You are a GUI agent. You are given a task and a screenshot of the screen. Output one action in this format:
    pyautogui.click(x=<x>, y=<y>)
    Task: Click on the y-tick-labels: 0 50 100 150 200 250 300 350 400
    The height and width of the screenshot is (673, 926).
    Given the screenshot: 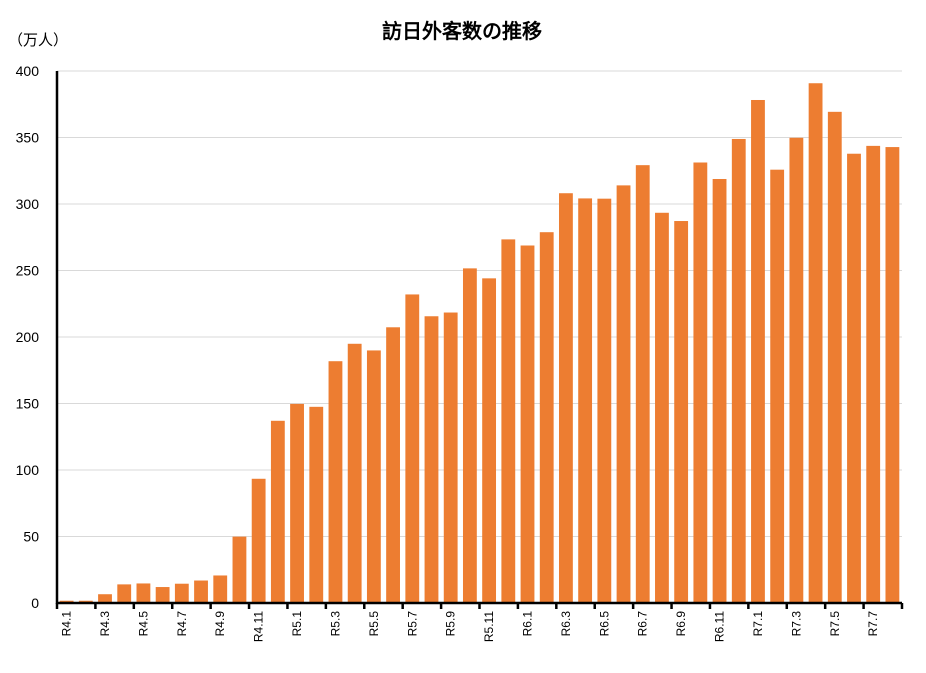 What is the action you would take?
    pyautogui.click(x=28, y=337)
    